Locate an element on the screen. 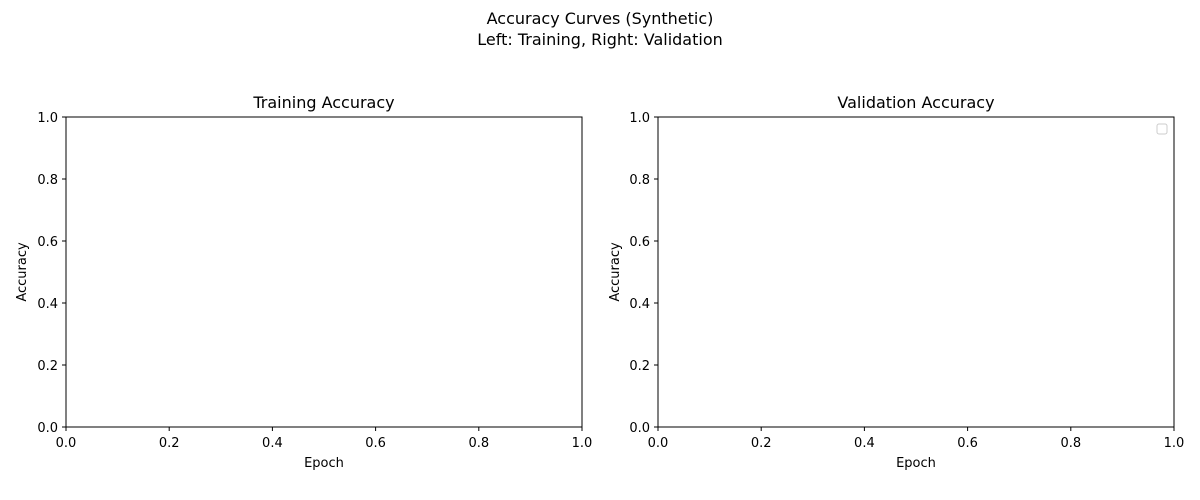 The image size is (1200, 500). validation-x-axis-label: Epoch is located at coordinates (916, 463).